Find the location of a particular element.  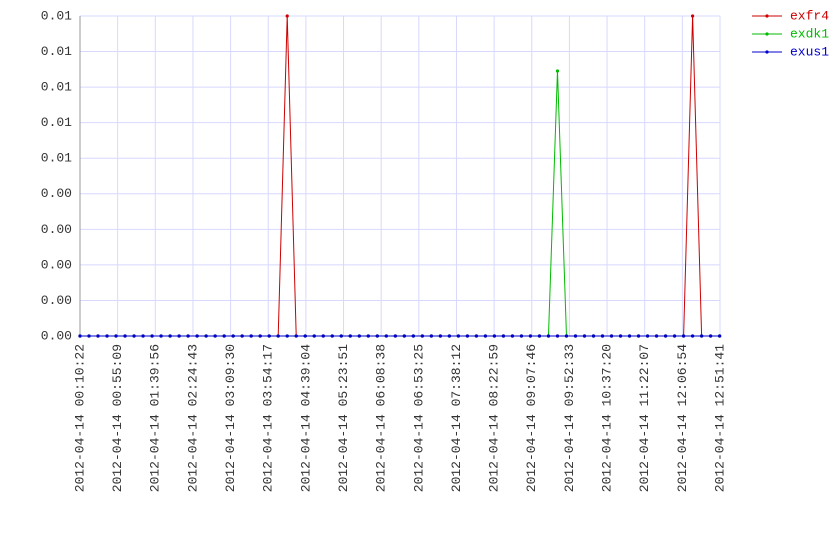

x-tick-label: 2012-04-14 00:55:09 is located at coordinates (117, 418).